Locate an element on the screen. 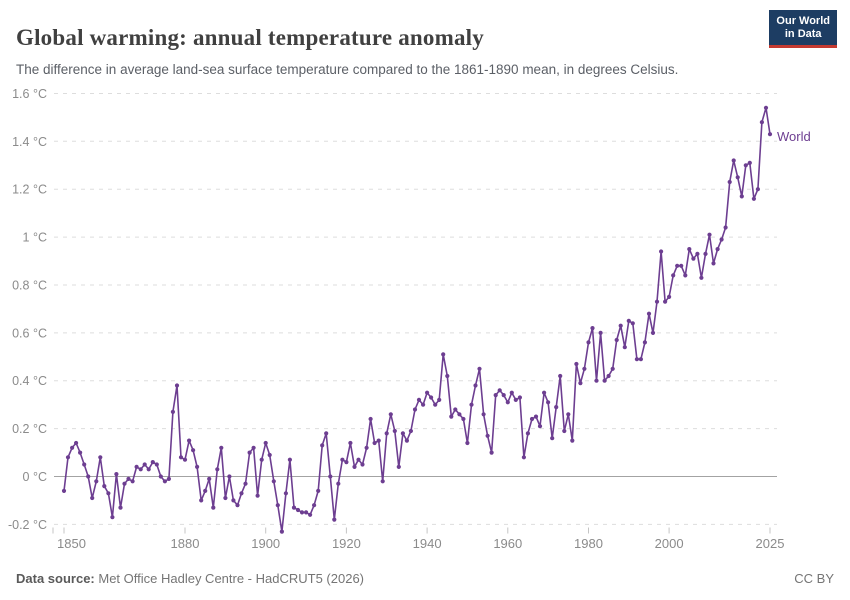  license-link: CC BY is located at coordinates (814, 578).